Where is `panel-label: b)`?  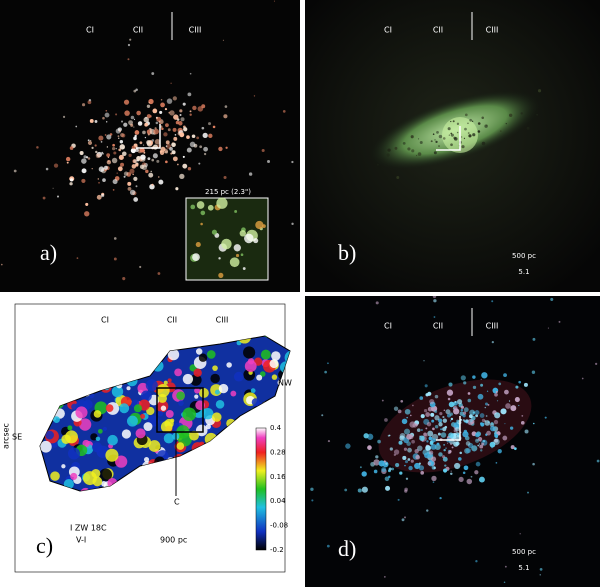
panel-label: b) is located at coordinates (347, 252).